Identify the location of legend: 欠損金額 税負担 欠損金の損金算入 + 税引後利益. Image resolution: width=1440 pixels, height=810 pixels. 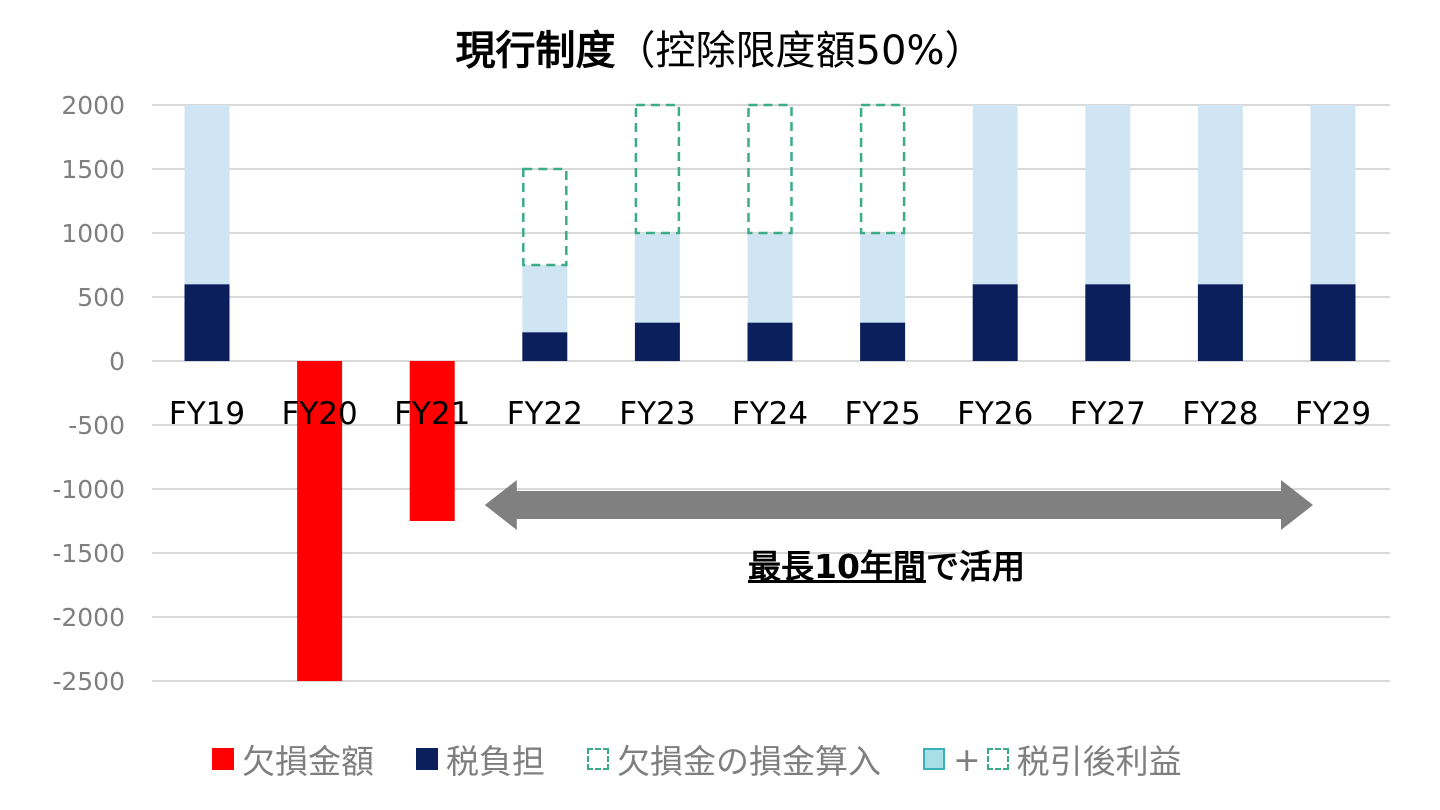
(718, 759).